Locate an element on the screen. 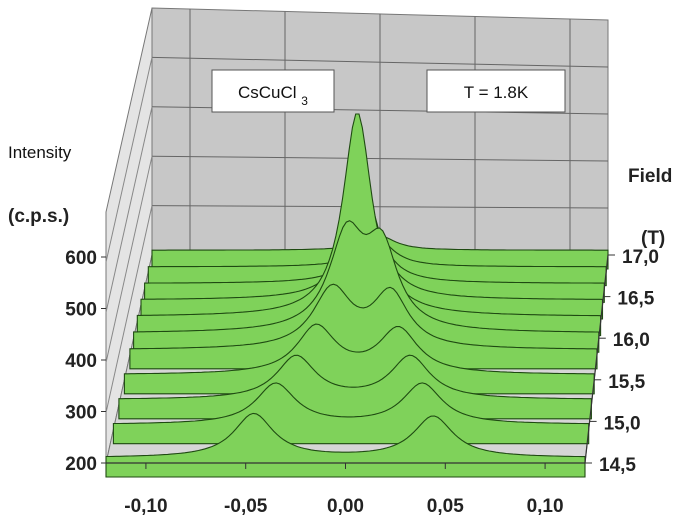 This screenshot has height=526, width=699. x-tick-label: 0,00 is located at coordinates (345, 506).